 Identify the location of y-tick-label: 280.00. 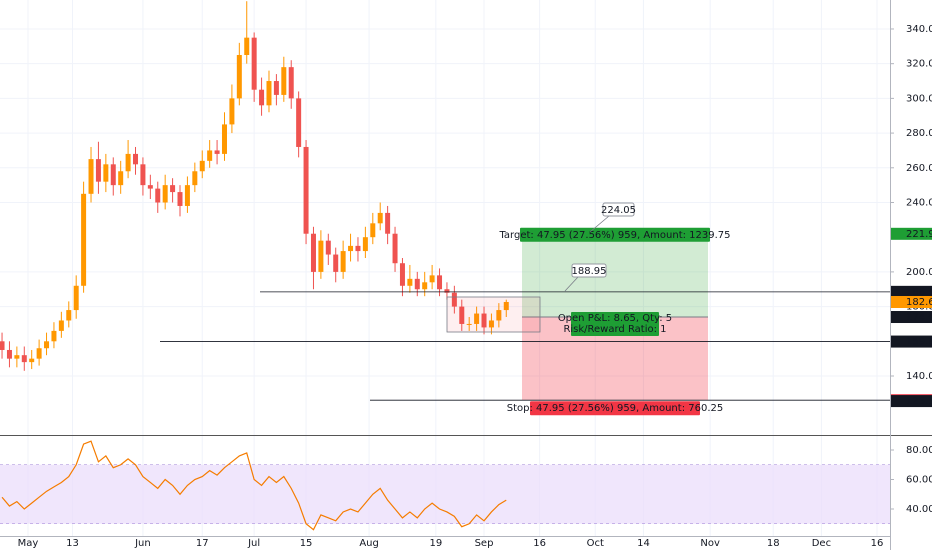
(919, 133).